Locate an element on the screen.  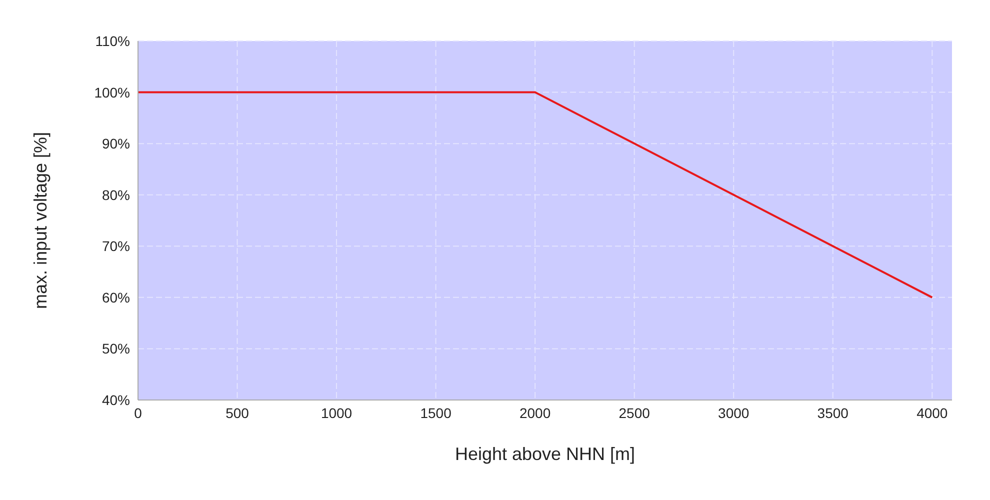
y-axis-title: max. input voltage [%] is located at coordinates (40, 221).